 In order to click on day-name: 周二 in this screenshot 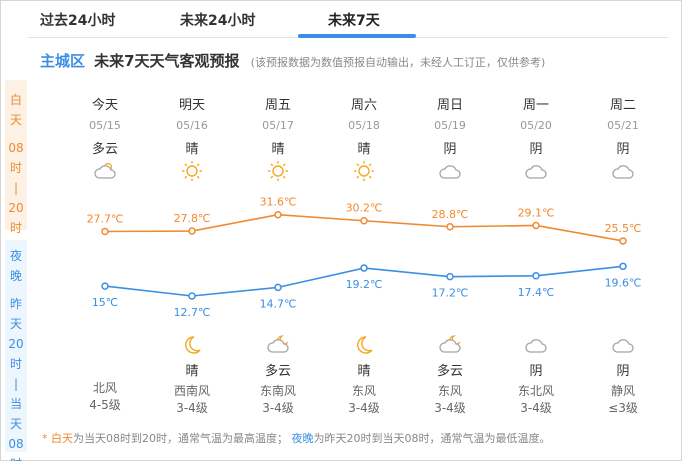, I will do `click(622, 105)`.